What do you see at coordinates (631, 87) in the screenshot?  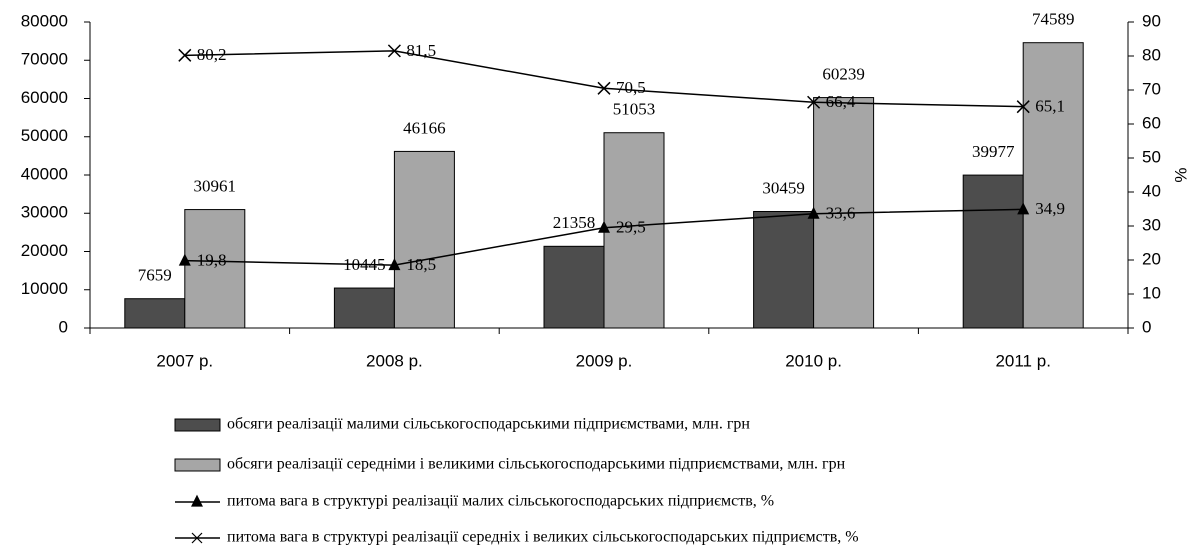 I see `line-value-label: 70,5` at bounding box center [631, 87].